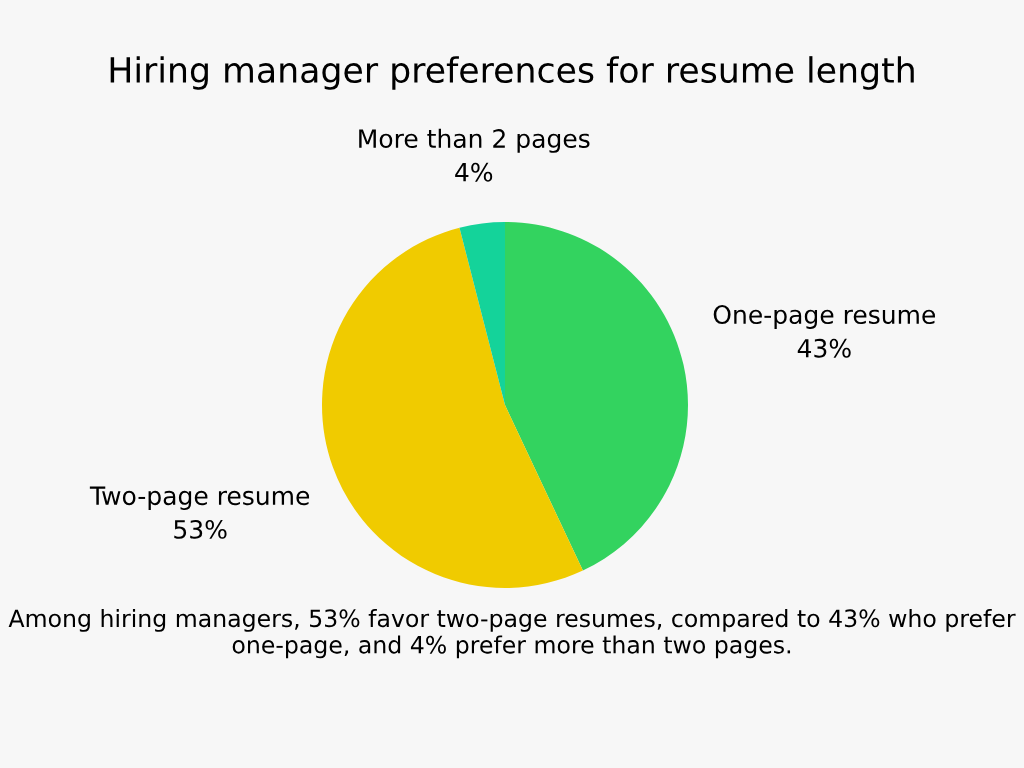 Image resolution: width=1024 pixels, height=768 pixels. What do you see at coordinates (474, 140) in the screenshot?
I see `slice-label: More than 2 pages` at bounding box center [474, 140].